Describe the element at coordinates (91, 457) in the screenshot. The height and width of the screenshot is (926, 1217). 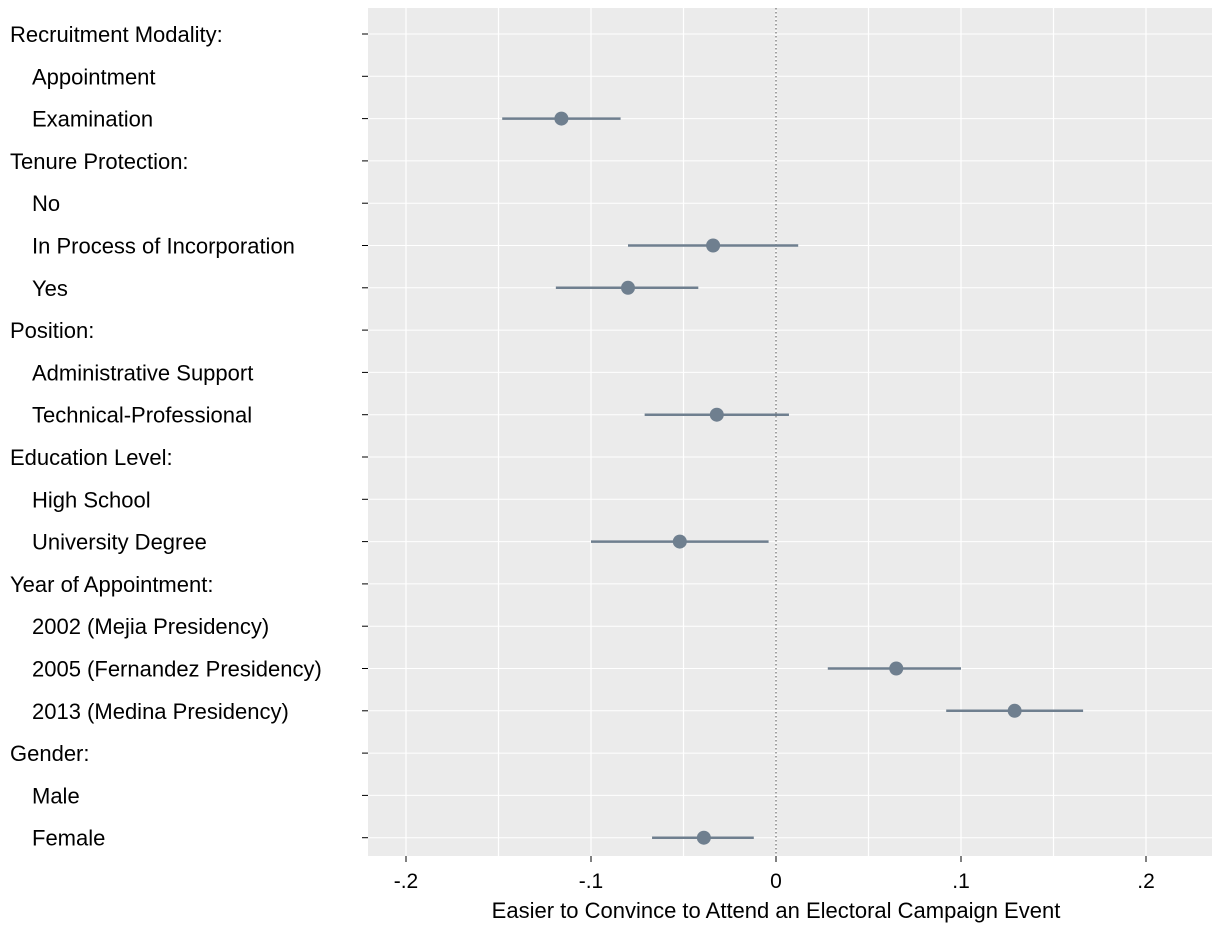
I see `group-header-label: Education Level:` at that location.